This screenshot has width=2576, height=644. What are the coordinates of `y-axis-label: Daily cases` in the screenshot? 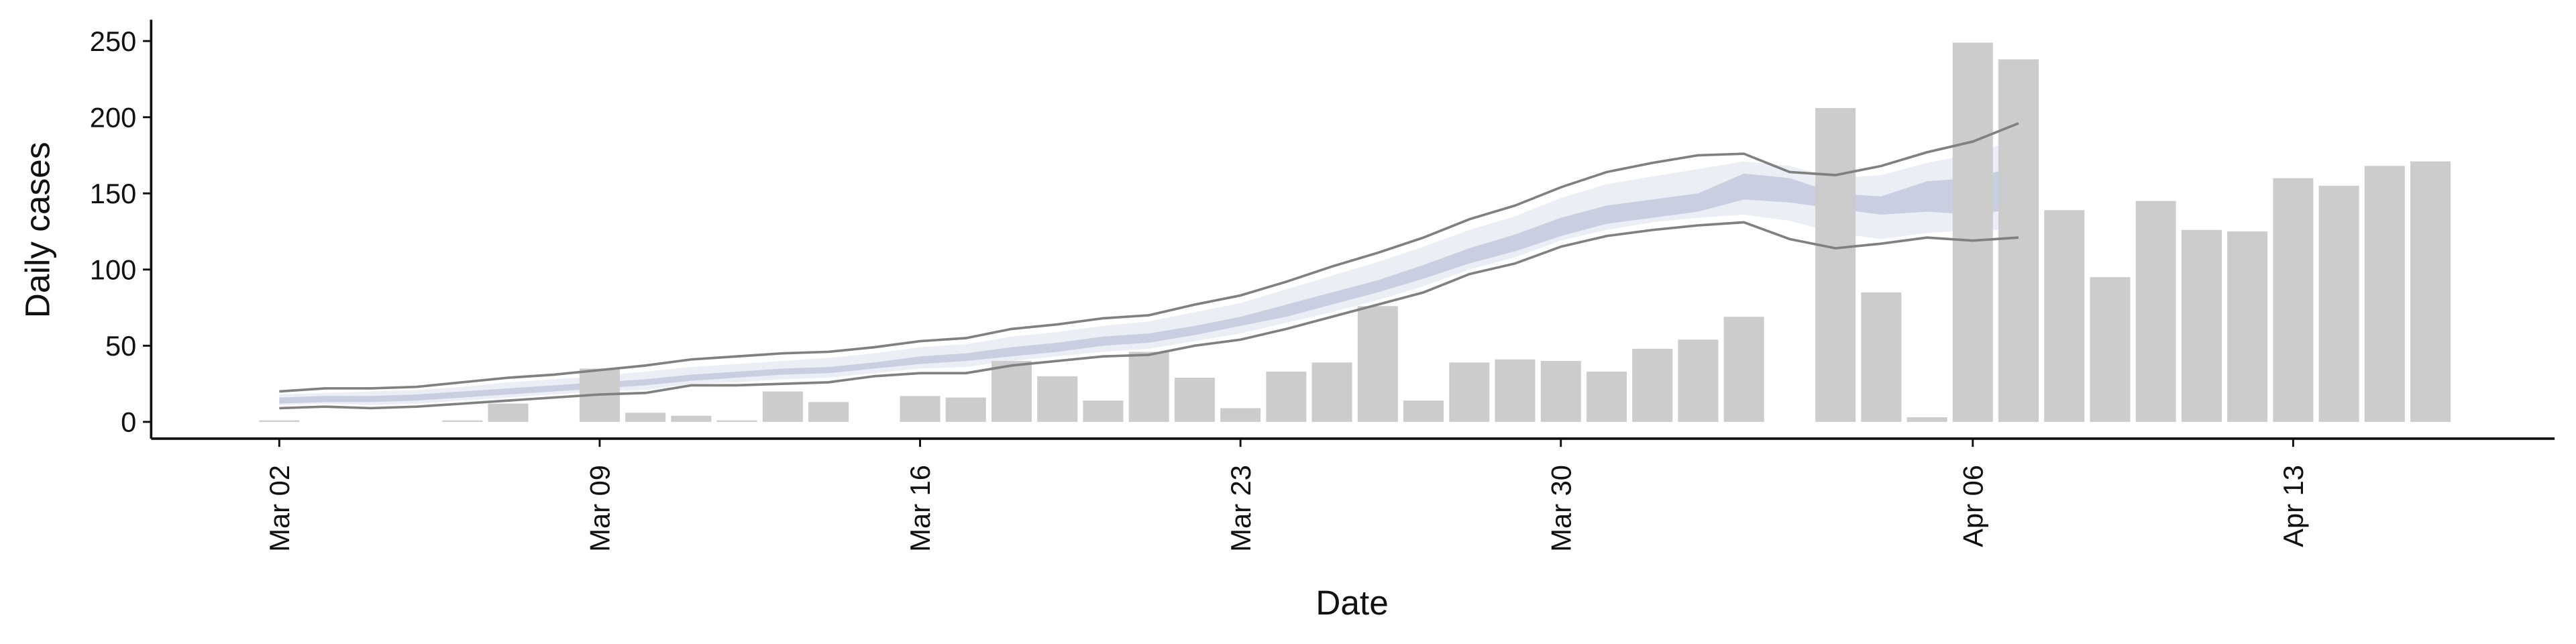 It's located at (36, 230).